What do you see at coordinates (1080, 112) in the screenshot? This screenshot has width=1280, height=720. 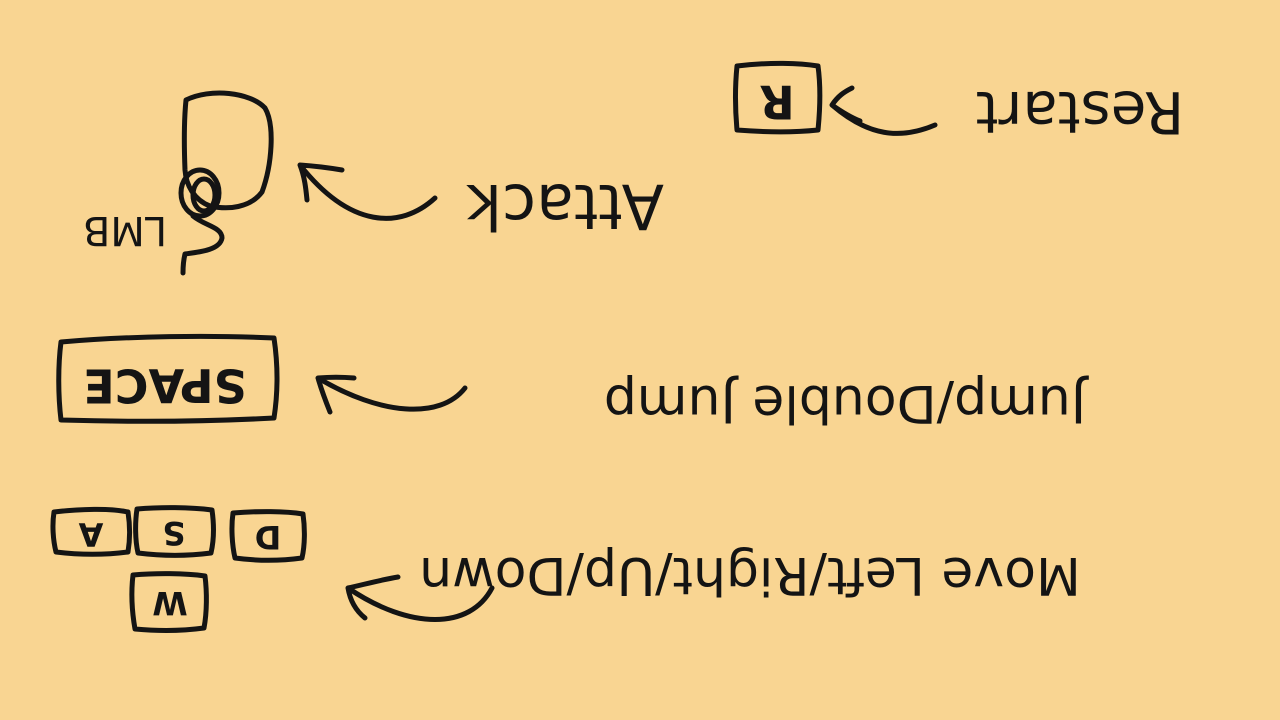 I see `restart-label: Restart` at bounding box center [1080, 112].